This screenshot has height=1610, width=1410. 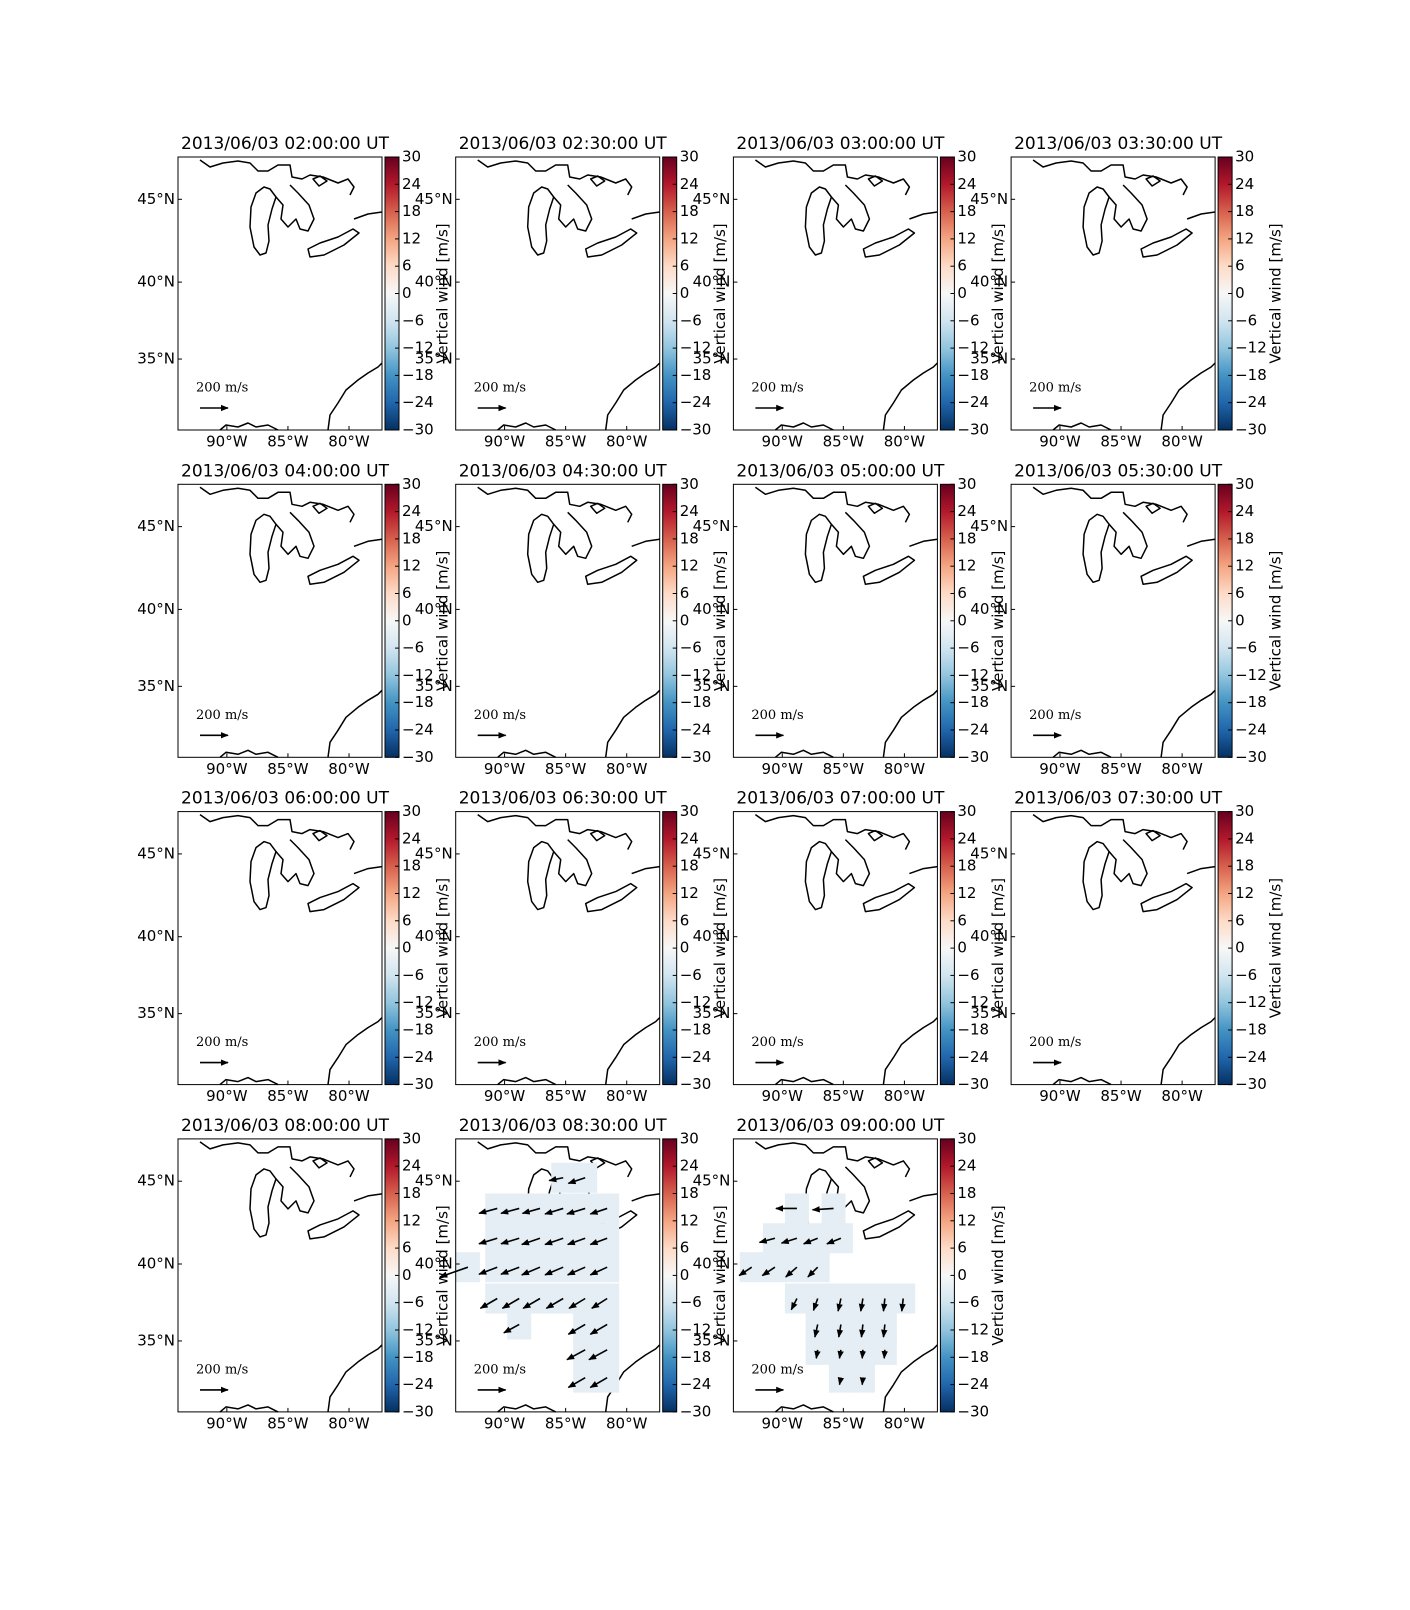 What do you see at coordinates (840, 1126) in the screenshot?
I see `panel-title: 2013/06/03 09:00:00 UT` at bounding box center [840, 1126].